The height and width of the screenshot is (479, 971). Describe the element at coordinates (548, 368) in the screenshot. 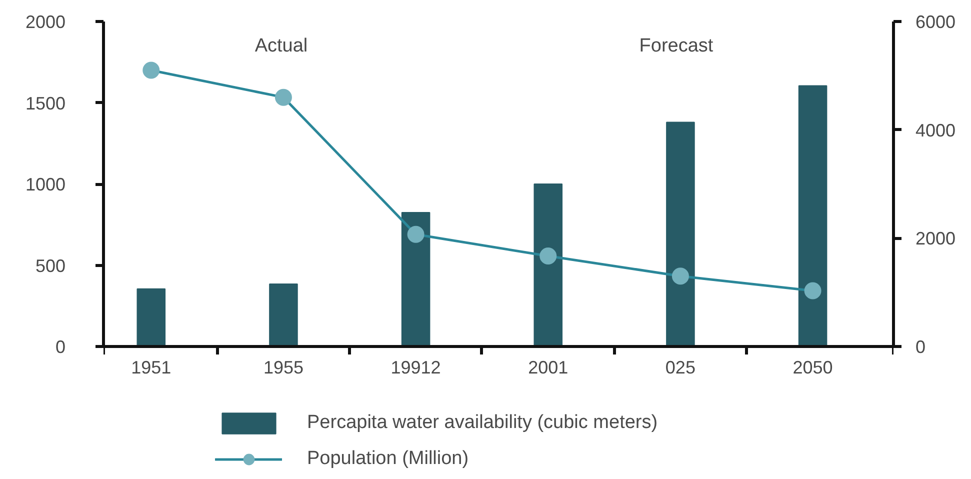

I see `x-tick-label: 2001` at that location.